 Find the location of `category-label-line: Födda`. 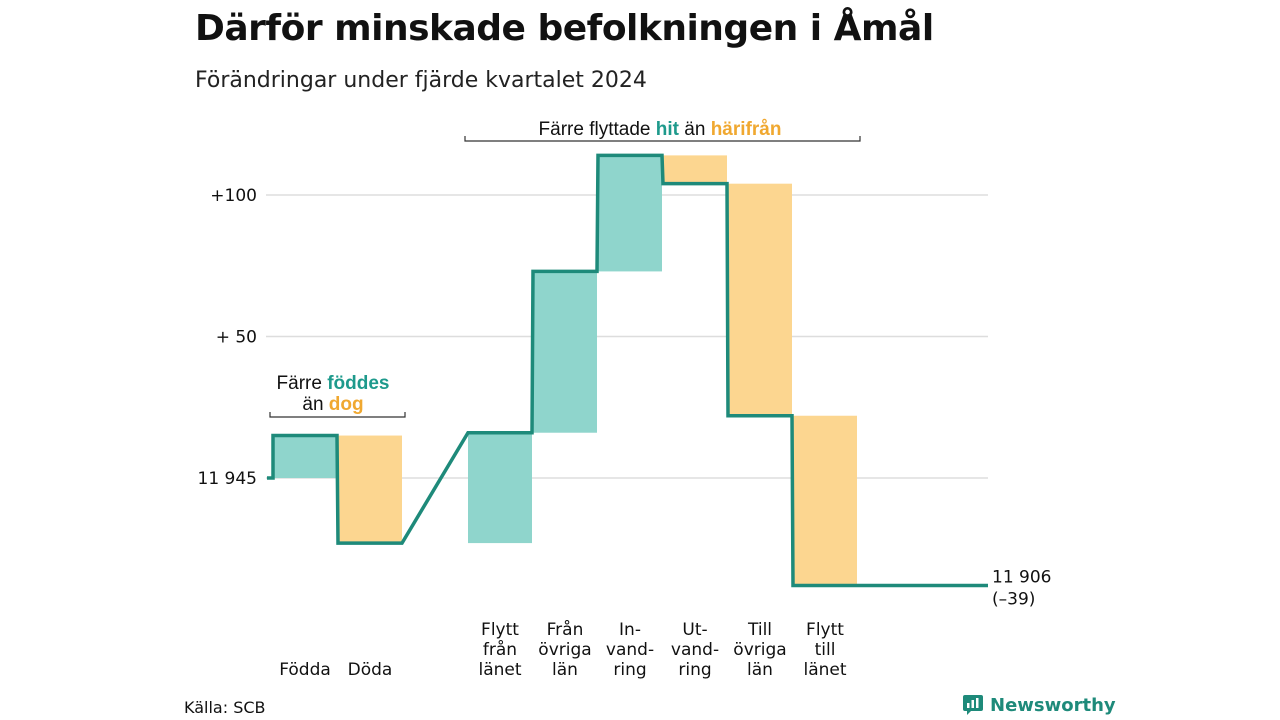

category-label-line: Födda is located at coordinates (305, 670).